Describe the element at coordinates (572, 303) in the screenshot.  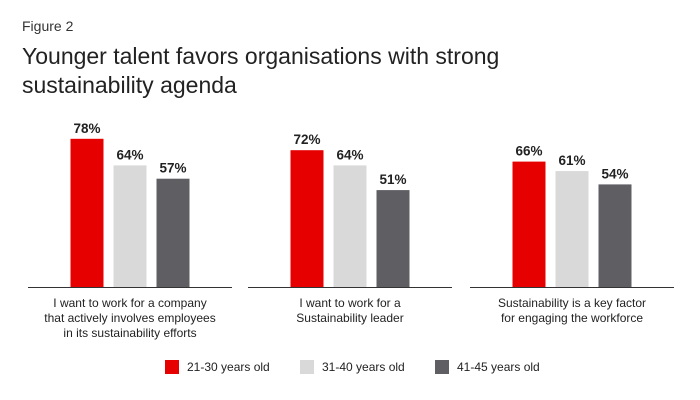
I see `category-label-3-line-1: Sustainability is a key factor` at that location.